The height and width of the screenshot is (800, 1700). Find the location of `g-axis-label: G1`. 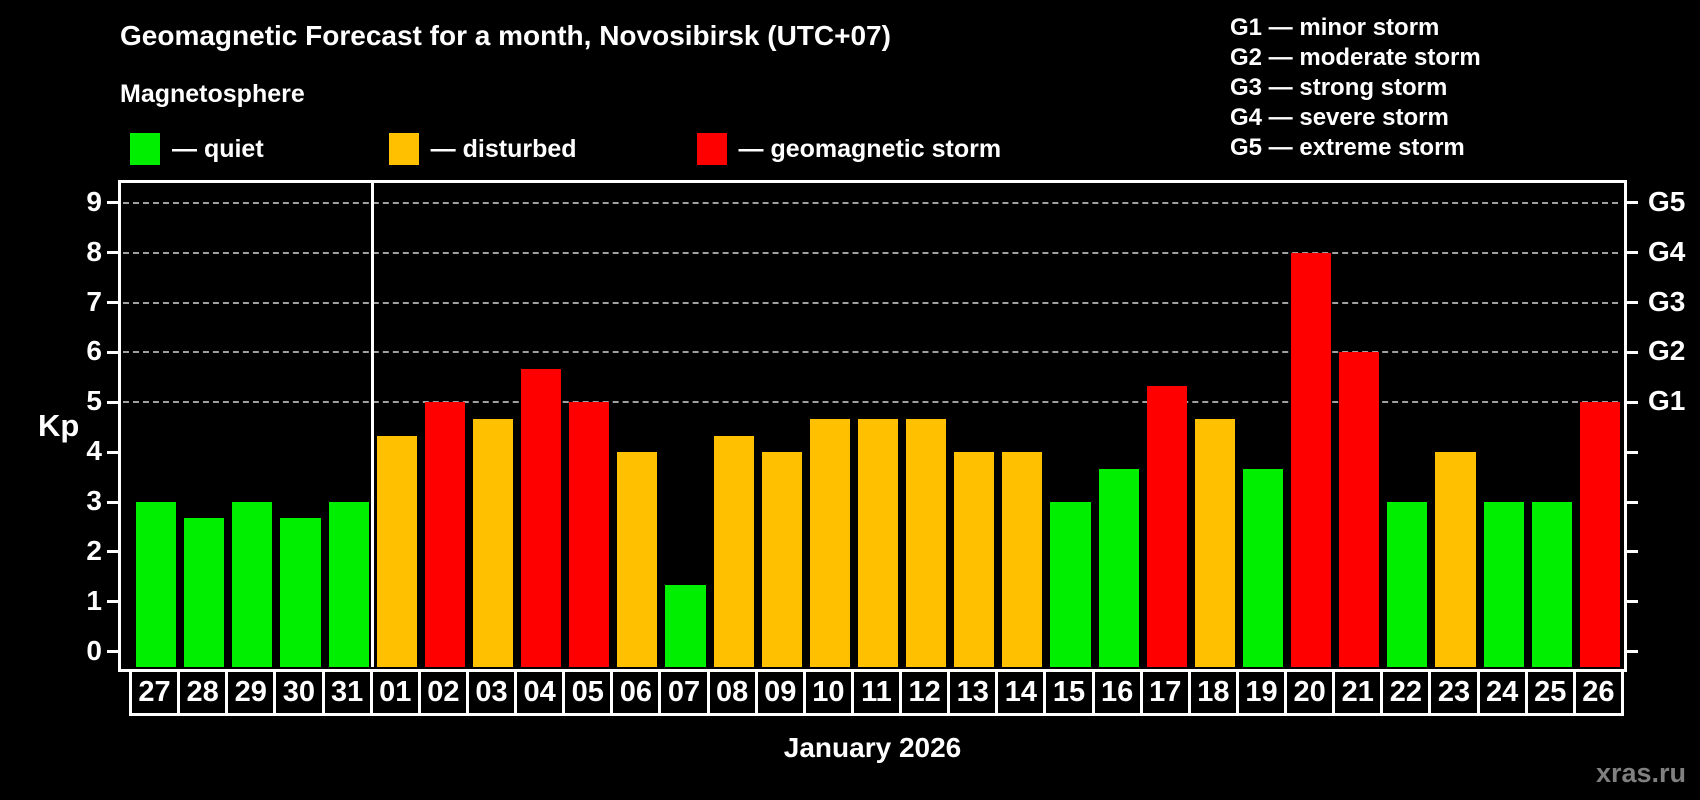

g-axis-label: G1 is located at coordinates (1667, 401).